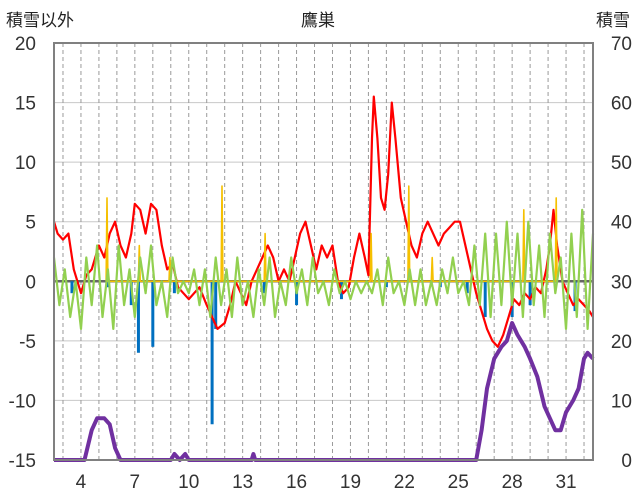  I want to click on right-axis-label: 積雪, so click(613, 21).